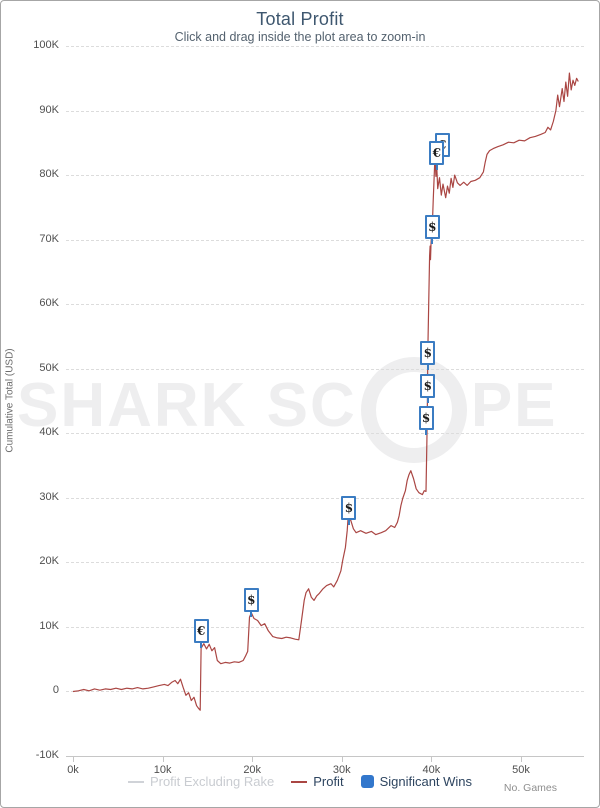 The height and width of the screenshot is (808, 600). What do you see at coordinates (10, 400) in the screenshot?
I see `y-axis-title: Cumulative Total (USD)` at bounding box center [10, 400].